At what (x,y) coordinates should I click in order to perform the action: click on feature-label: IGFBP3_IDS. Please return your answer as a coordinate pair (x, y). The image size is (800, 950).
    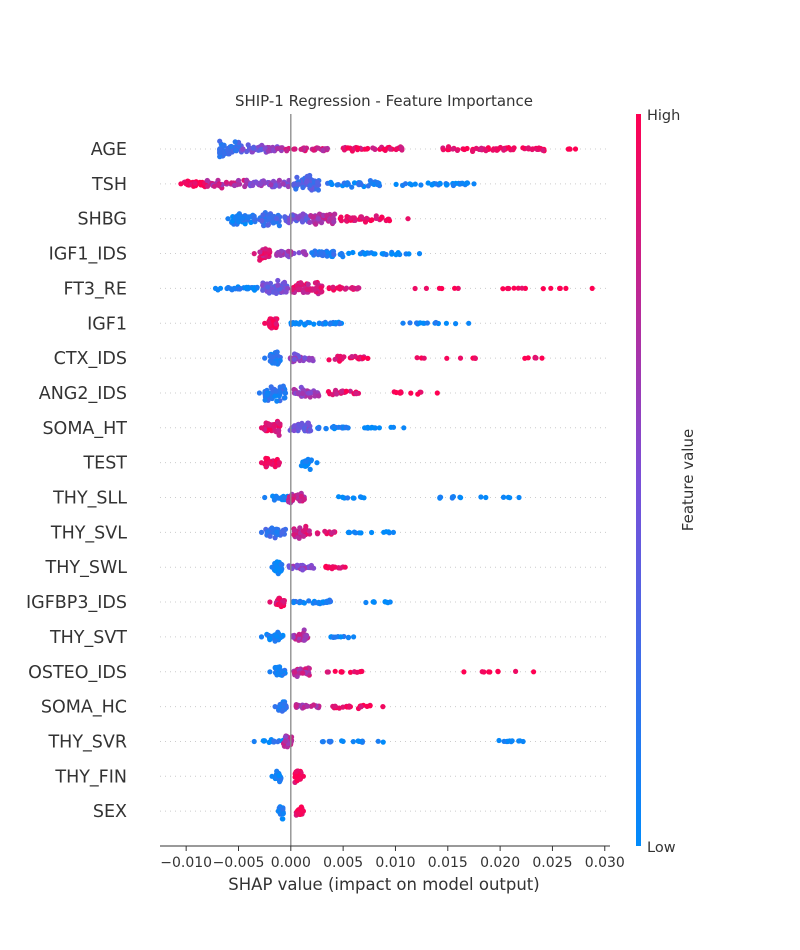
    Looking at the image, I should click on (76, 603).